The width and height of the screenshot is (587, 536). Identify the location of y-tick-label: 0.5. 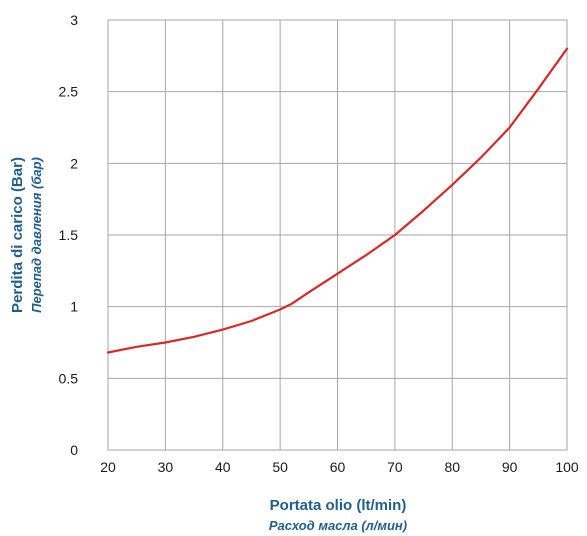
(69, 378).